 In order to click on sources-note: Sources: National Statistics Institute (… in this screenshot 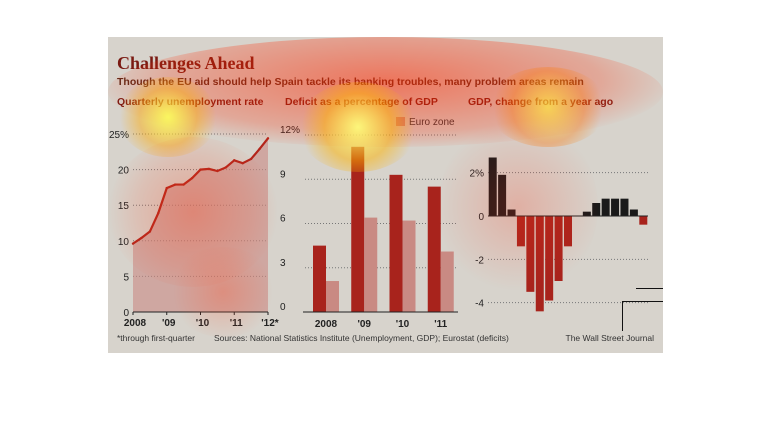, I will do `click(361, 338)`.